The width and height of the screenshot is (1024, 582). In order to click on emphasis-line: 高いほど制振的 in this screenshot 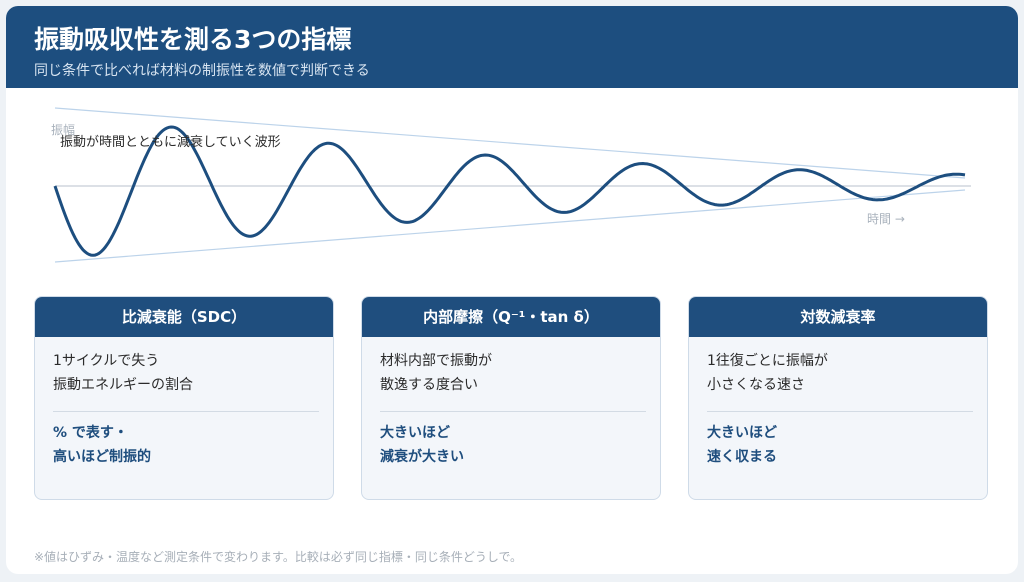, I will do `click(102, 457)`.